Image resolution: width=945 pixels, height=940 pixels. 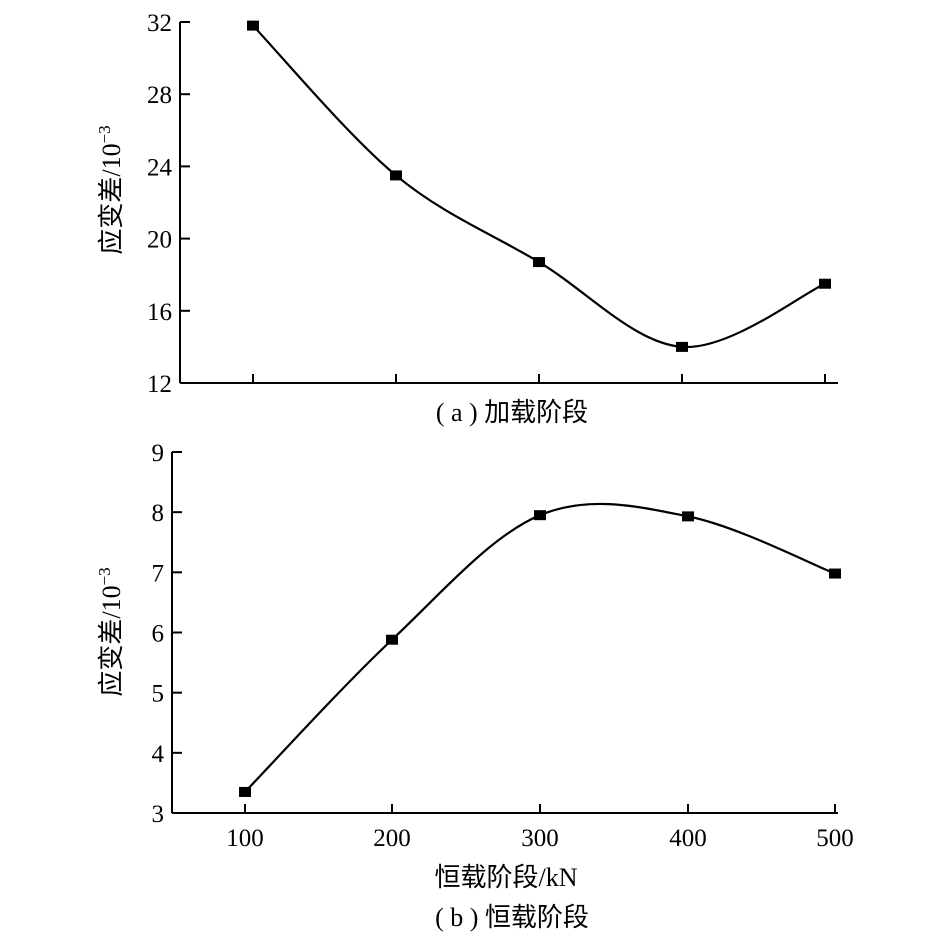 What do you see at coordinates (512, 917) in the screenshot?
I see `chart-b-caption: ( b ) 恒载阶段` at bounding box center [512, 917].